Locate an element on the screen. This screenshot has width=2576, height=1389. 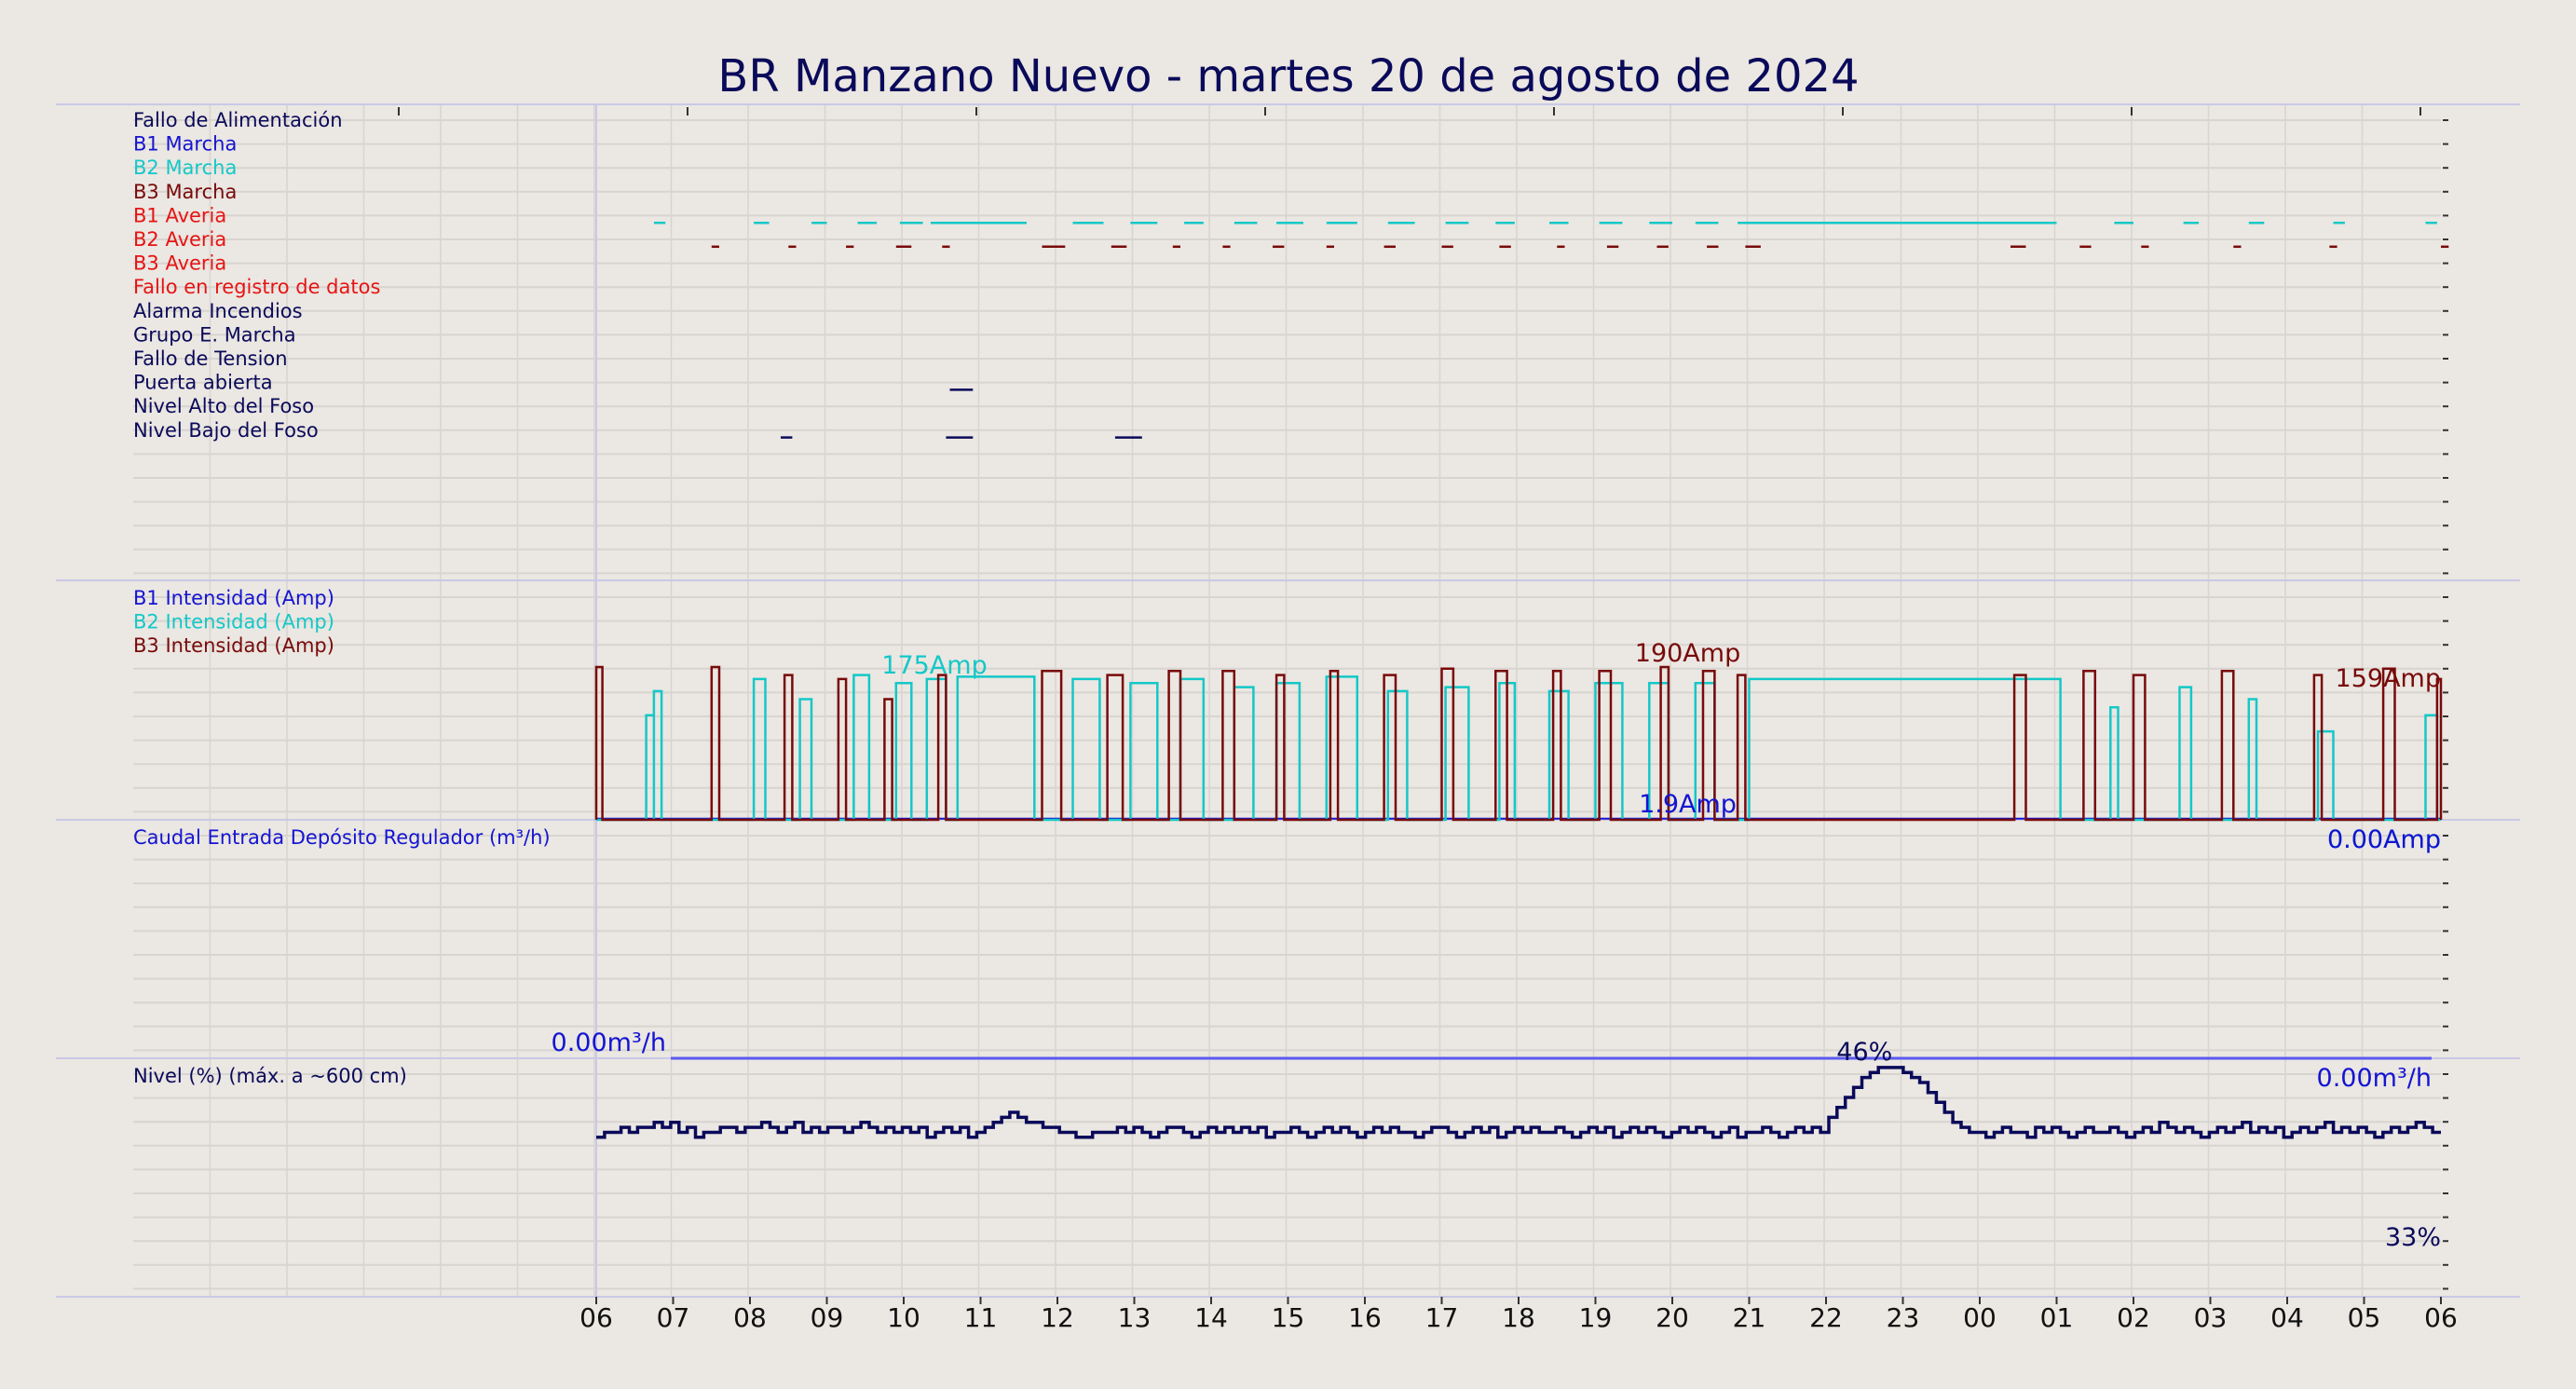
signal-label: Alarma Incendios is located at coordinates (218, 311).